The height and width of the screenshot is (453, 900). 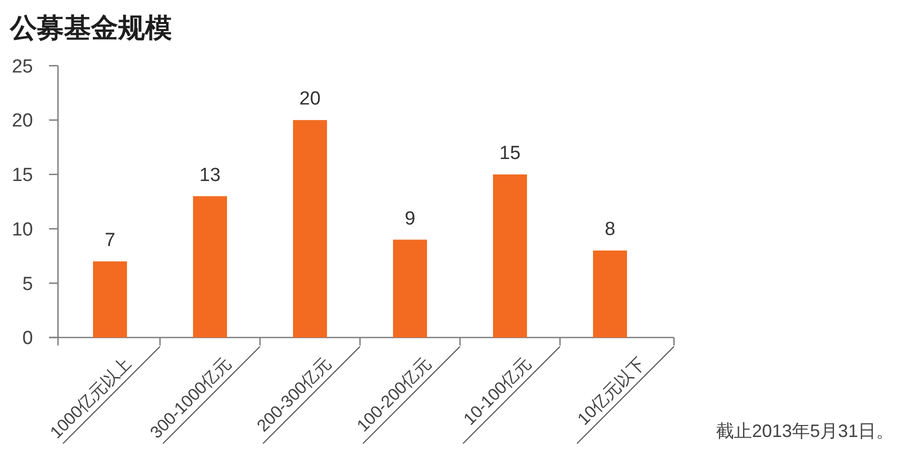 I want to click on data-label: 20, so click(x=310, y=99).